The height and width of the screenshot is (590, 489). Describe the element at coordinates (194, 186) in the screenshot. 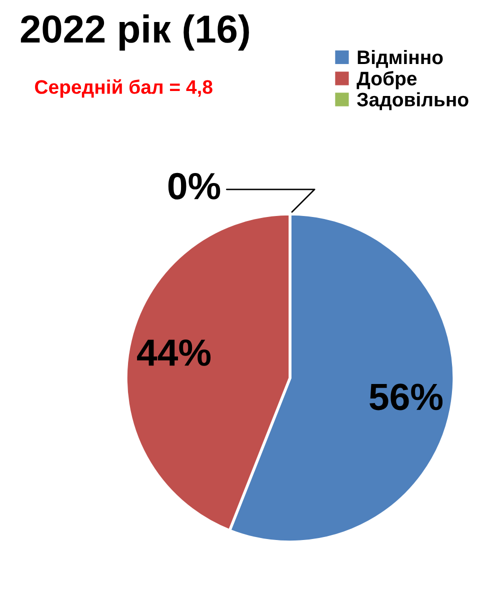

I see `text: 0%` at that location.